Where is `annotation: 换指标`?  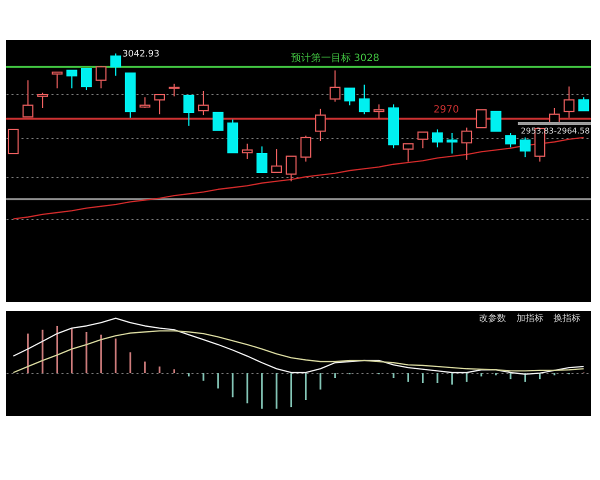
annotation: 换指标 is located at coordinates (567, 318).